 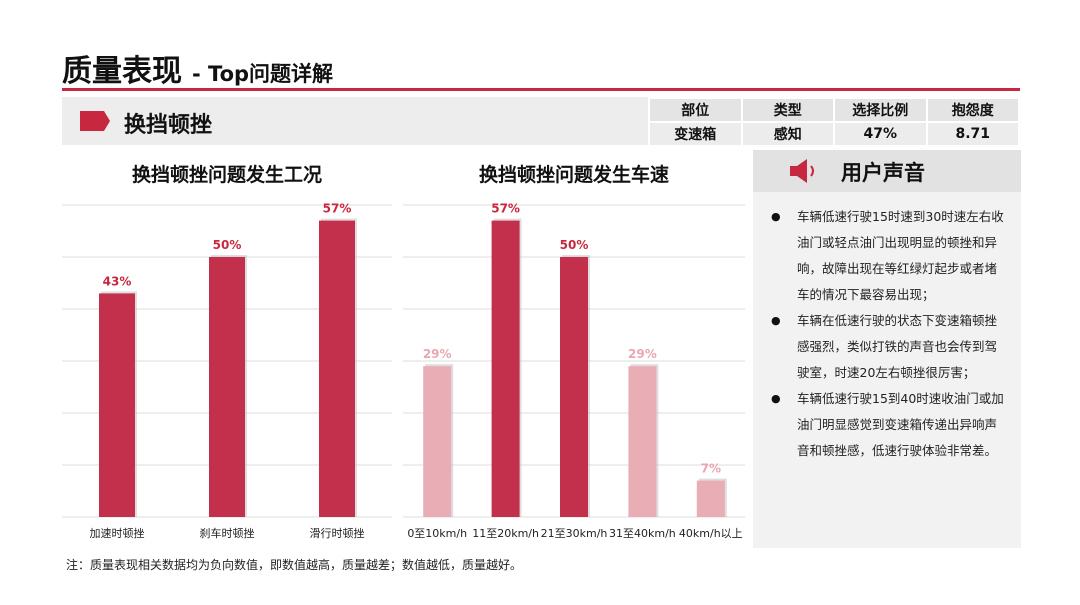 I want to click on info-header-ratio: 选择比例, so click(x=880, y=110).